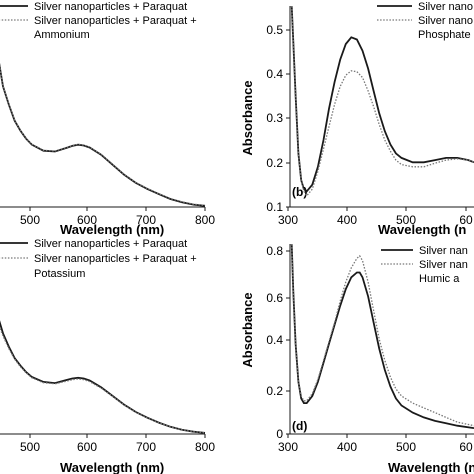 This screenshot has height=474, width=474. Describe the element at coordinates (274, 298) in the screenshot. I see `y-tick-label: 0.6` at that location.